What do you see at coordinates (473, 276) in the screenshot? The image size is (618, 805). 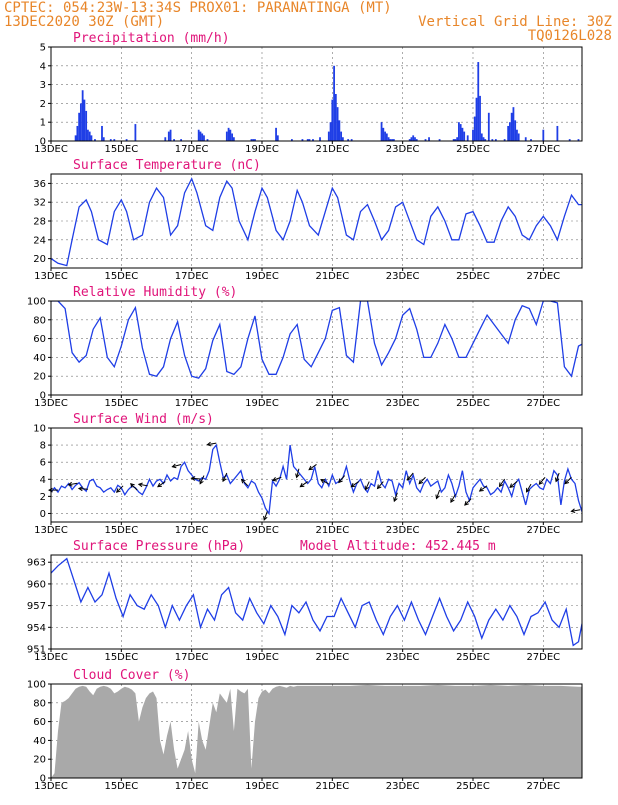 I see `temp-xtick-label: 25DEC` at bounding box center [473, 276].